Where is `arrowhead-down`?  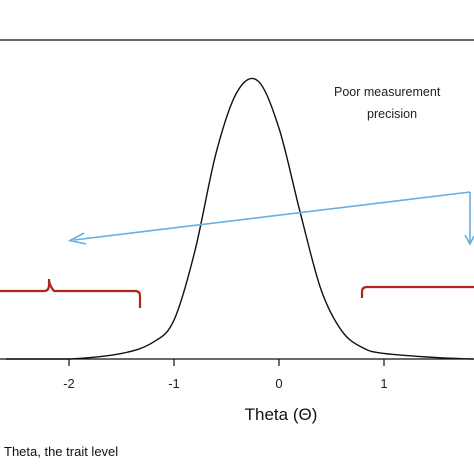 arrowhead-down is located at coordinates (469, 240).